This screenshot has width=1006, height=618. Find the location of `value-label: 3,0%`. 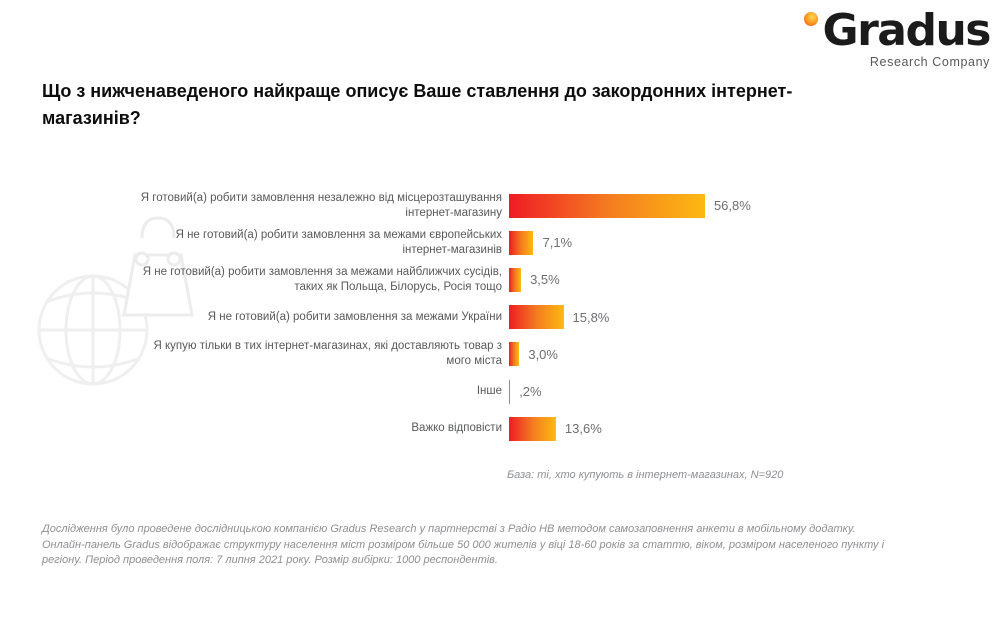

value-label: 3,0% is located at coordinates (543, 354).